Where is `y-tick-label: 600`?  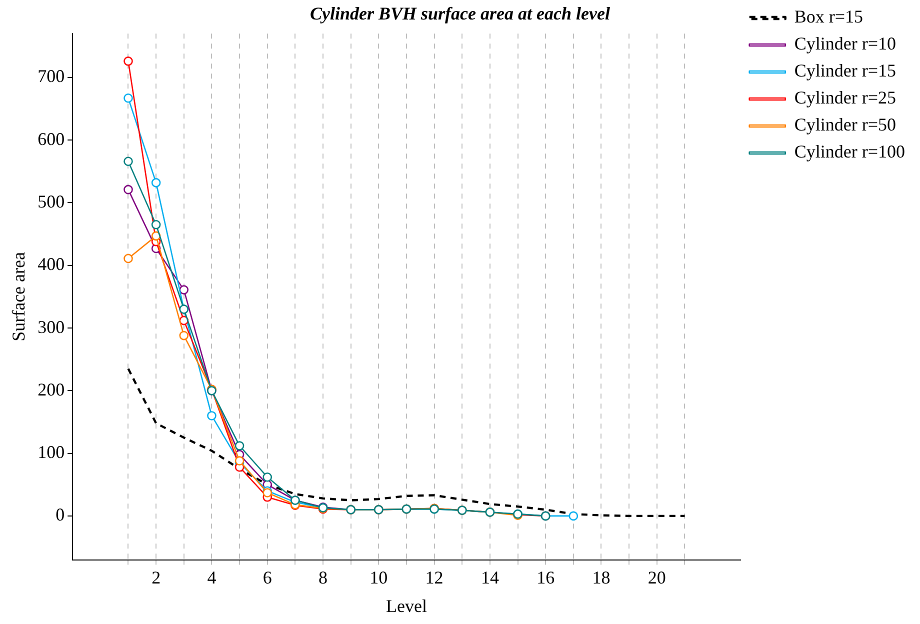 y-tick-label: 600 is located at coordinates (51, 138).